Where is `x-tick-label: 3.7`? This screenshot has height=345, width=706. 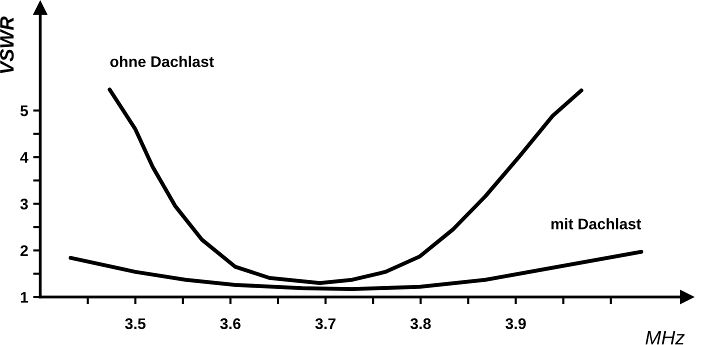
x-tick-label: 3.7 is located at coordinates (325, 324).